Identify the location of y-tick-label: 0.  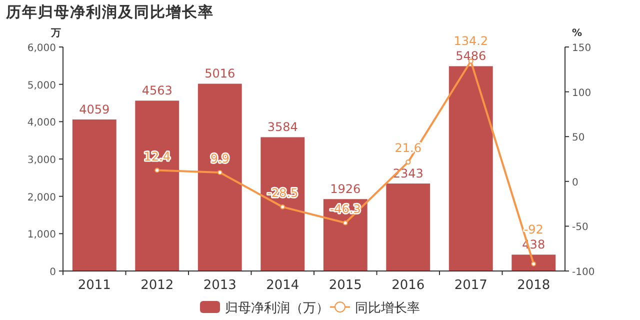
(53, 272).